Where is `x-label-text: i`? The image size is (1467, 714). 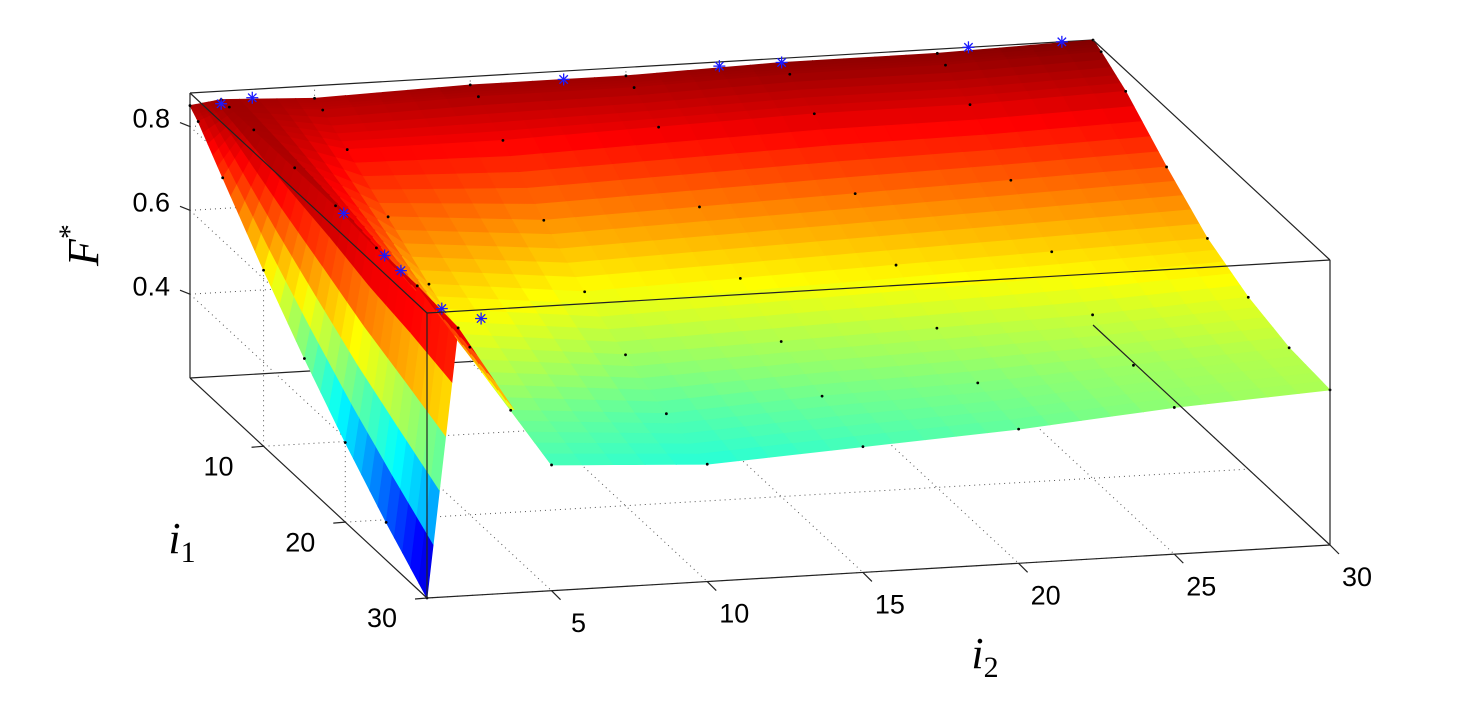 x-label-text: i is located at coordinates (977, 653).